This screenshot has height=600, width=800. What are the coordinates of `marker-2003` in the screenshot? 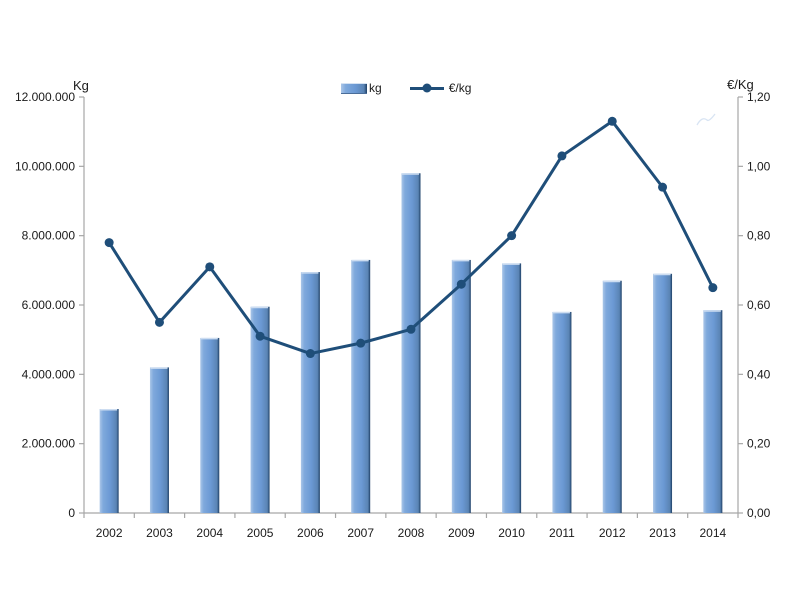 It's located at (159, 322).